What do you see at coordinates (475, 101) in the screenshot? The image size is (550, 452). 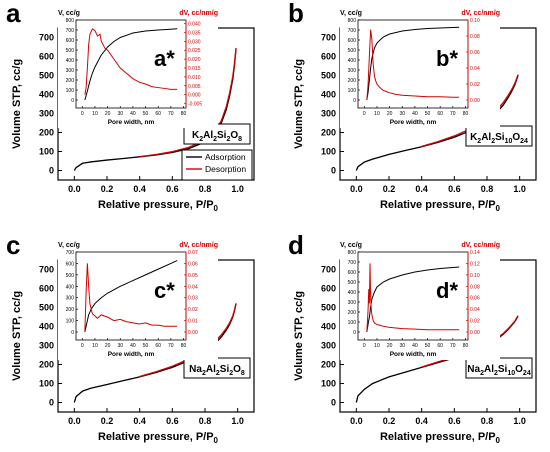 I see `inset-right-tick-label: 0.00` at bounding box center [475, 101].